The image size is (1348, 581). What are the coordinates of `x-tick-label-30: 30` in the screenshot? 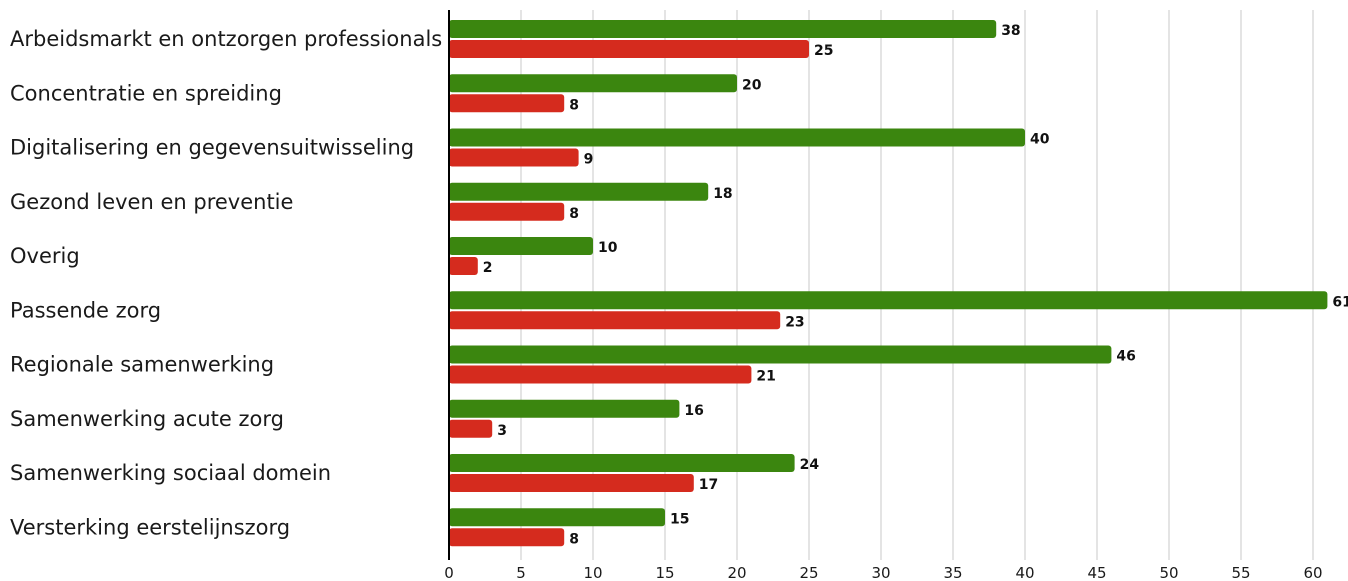 It's located at (880, 572).